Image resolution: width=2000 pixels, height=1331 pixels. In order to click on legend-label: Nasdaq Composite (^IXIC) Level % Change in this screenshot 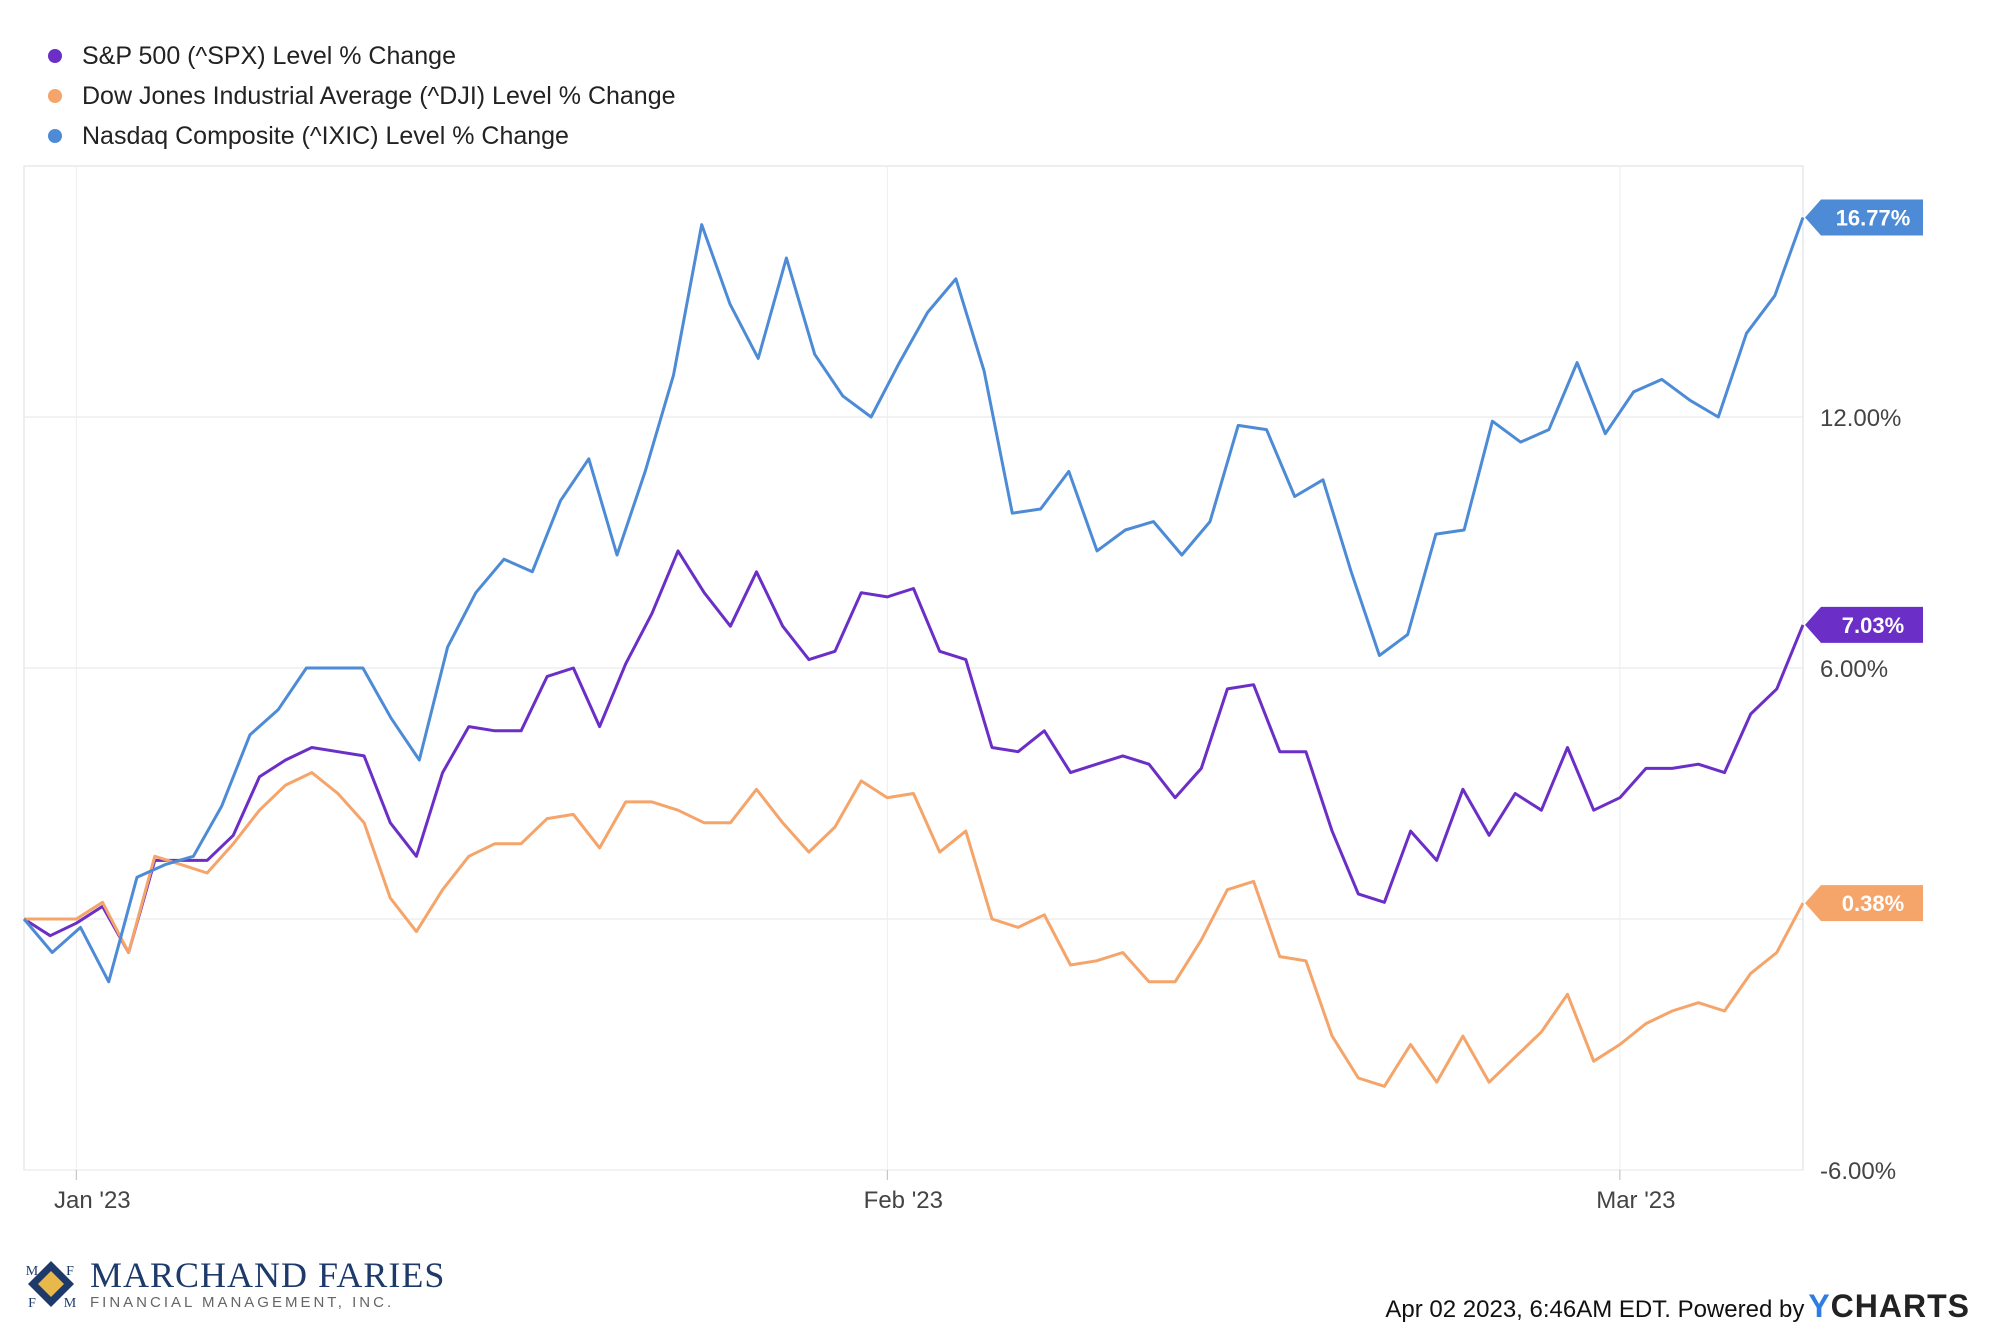, I will do `click(325, 135)`.